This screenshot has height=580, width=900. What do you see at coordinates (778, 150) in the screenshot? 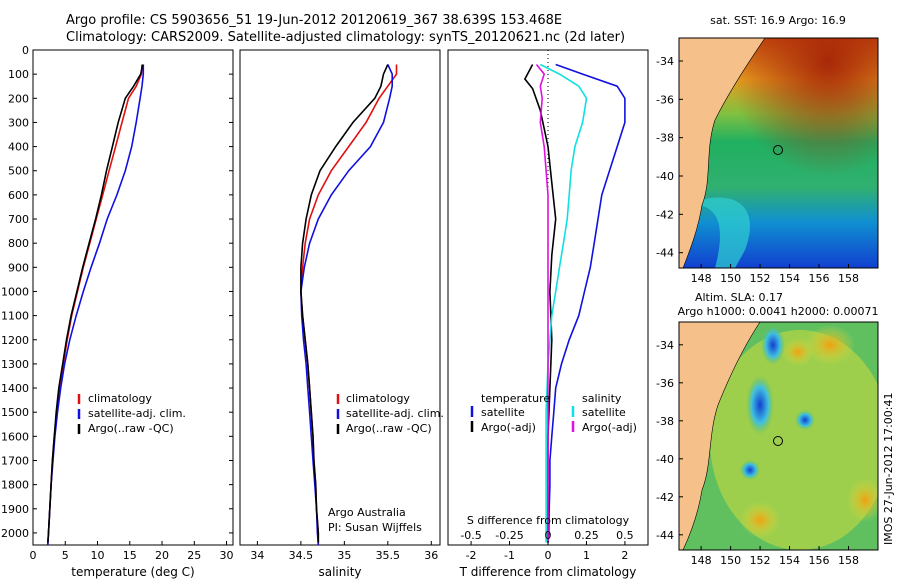
I see `argo-position-marker` at bounding box center [778, 150].